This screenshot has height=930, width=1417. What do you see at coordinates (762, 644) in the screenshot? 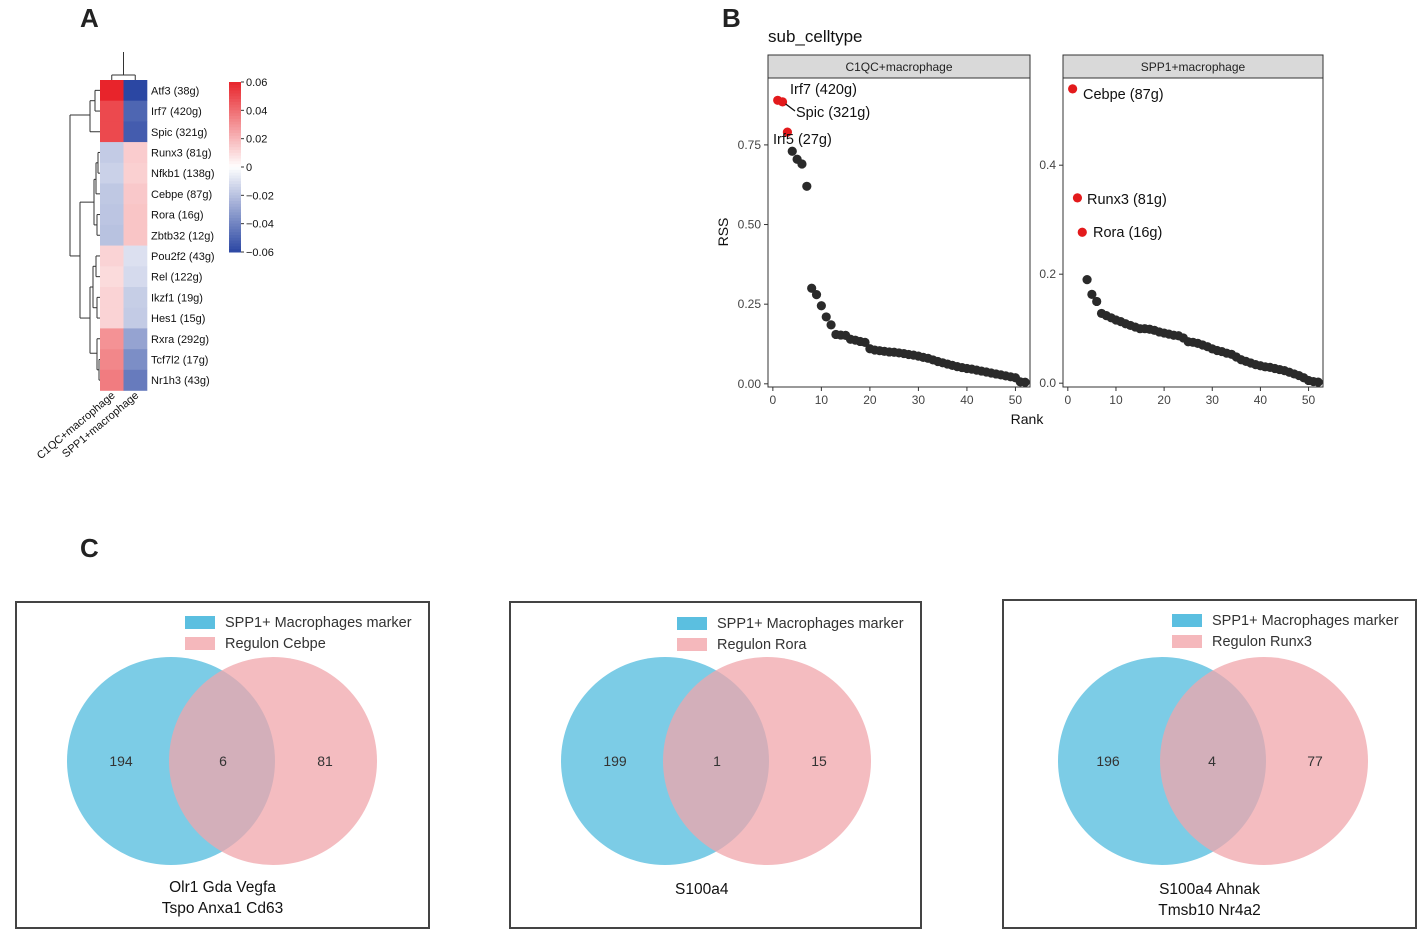
I see `legend-label: Regulon Rora` at bounding box center [762, 644].